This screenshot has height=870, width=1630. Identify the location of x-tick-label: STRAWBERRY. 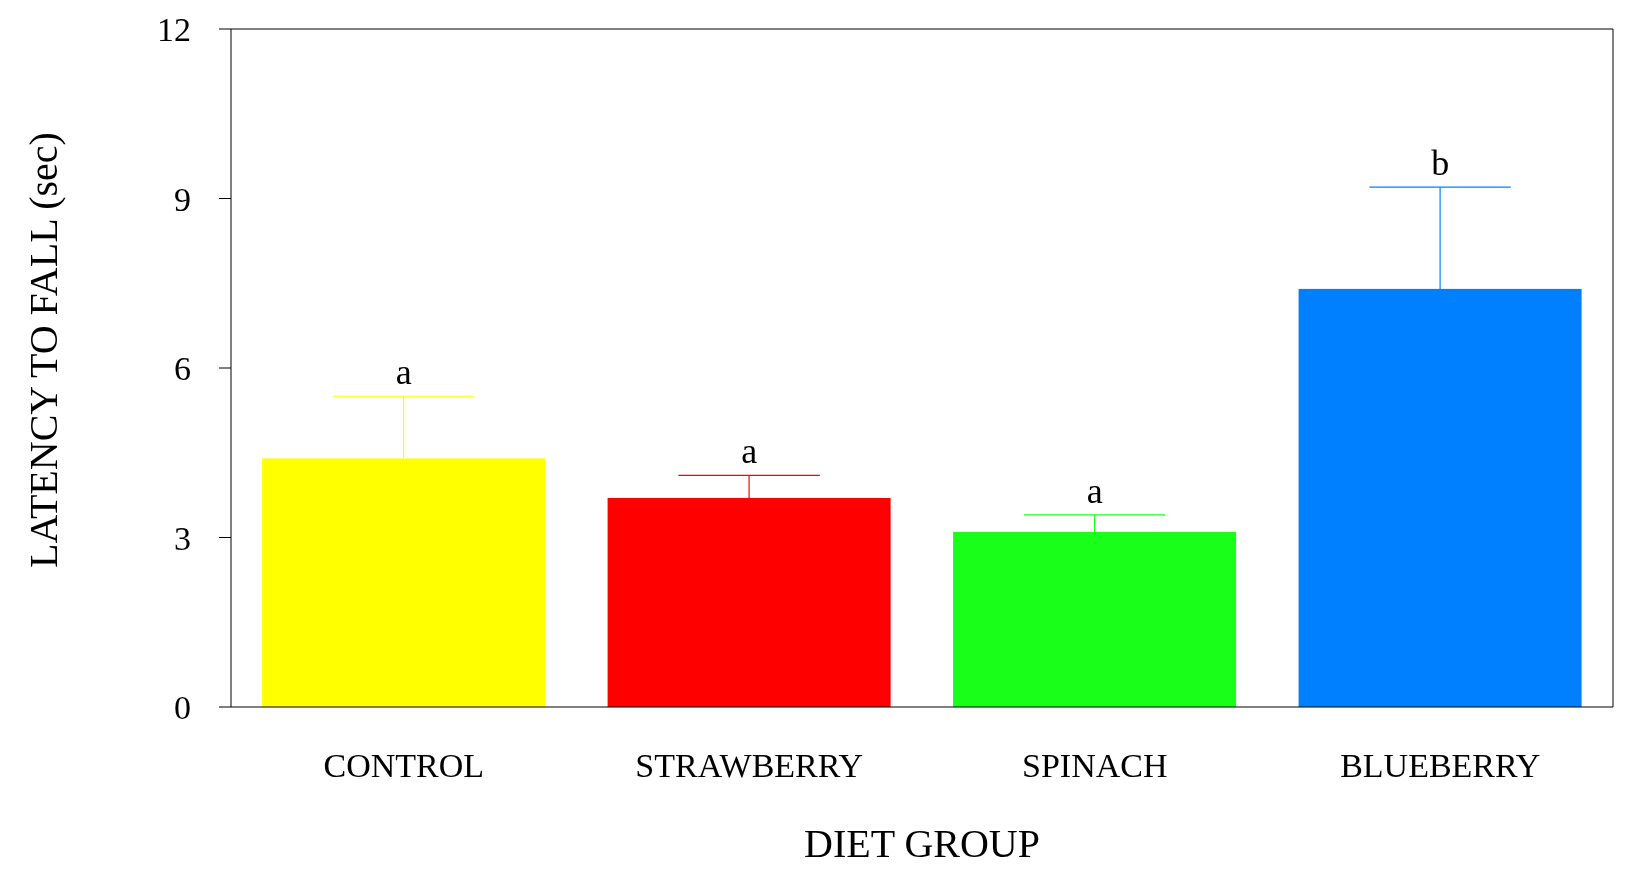
(749, 766).